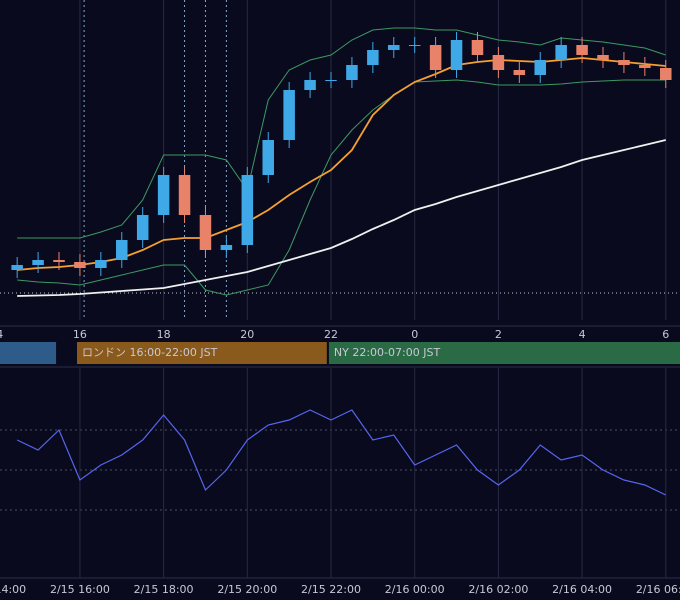  What do you see at coordinates (414, 334) in the screenshot?
I see `x-tick-label: 0` at bounding box center [414, 334].